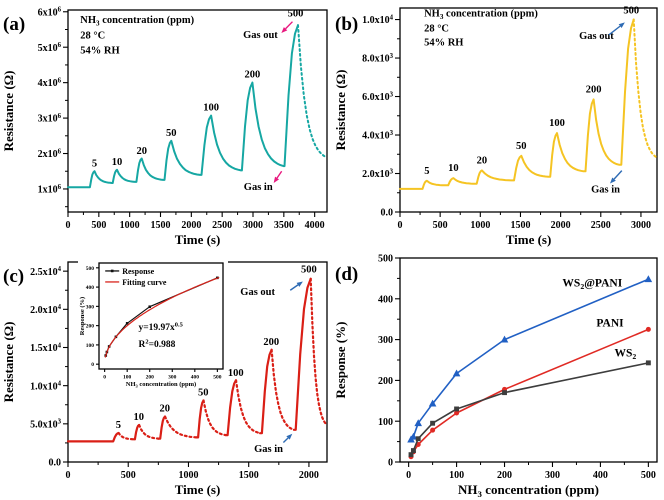  I want to click on y-tick-label: 100, so click(385, 422).